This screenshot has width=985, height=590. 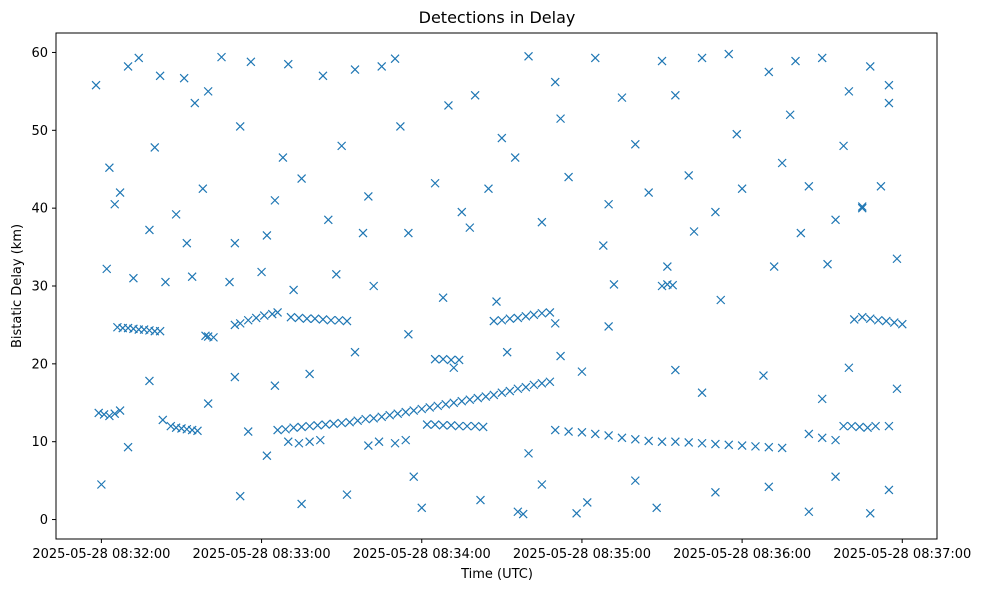 I want to click on y-tick-label: 0, so click(x=44, y=520).